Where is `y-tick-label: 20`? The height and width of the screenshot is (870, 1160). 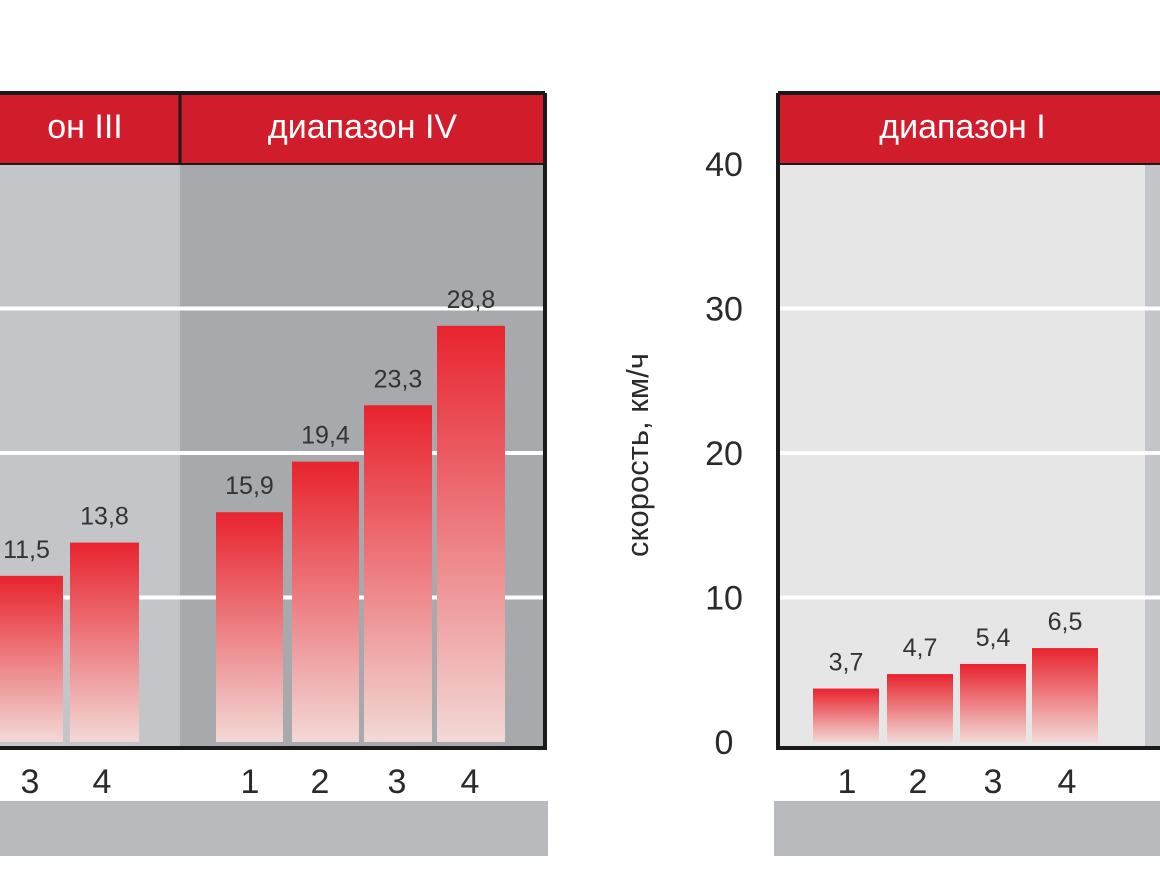 y-tick-label: 20 is located at coordinates (724, 454).